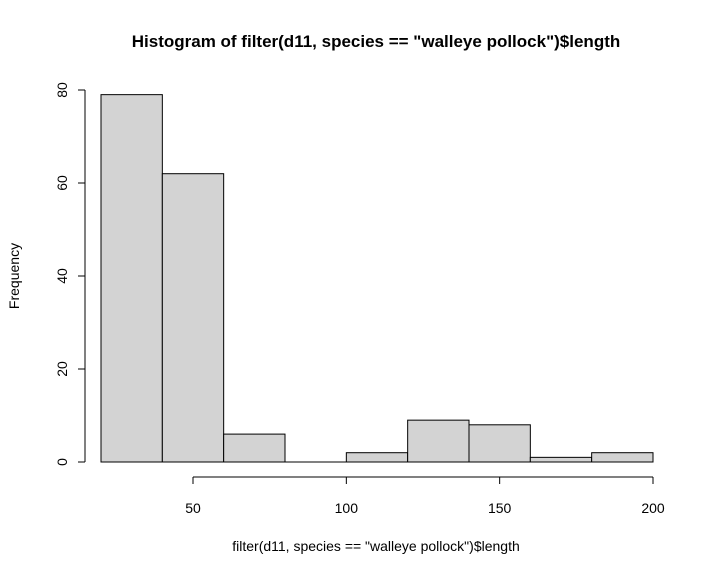 The height and width of the screenshot is (575, 716). I want to click on y-tick-label-0: 0, so click(62, 462).